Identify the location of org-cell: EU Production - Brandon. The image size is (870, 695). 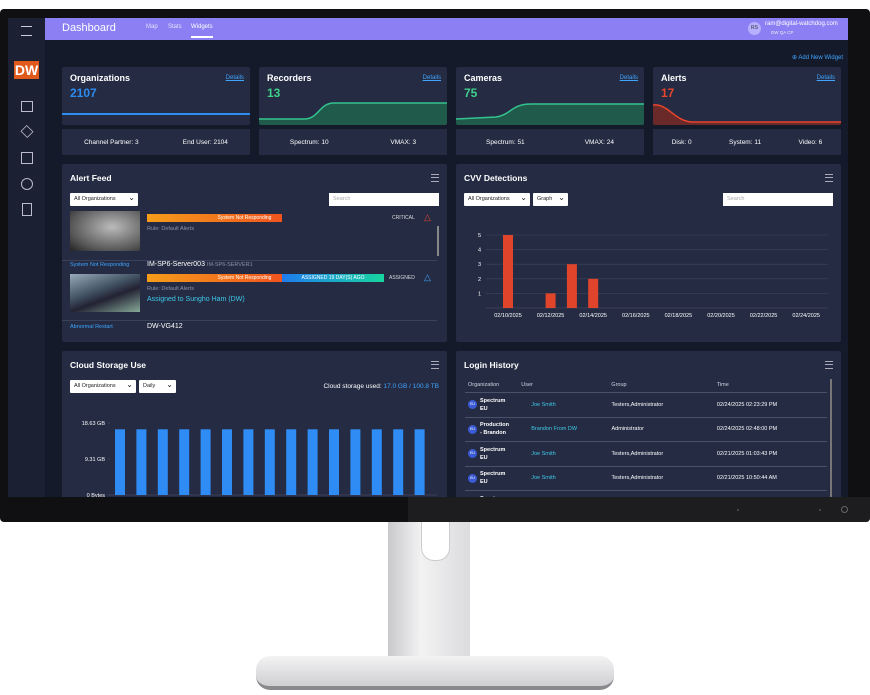
(491, 429).